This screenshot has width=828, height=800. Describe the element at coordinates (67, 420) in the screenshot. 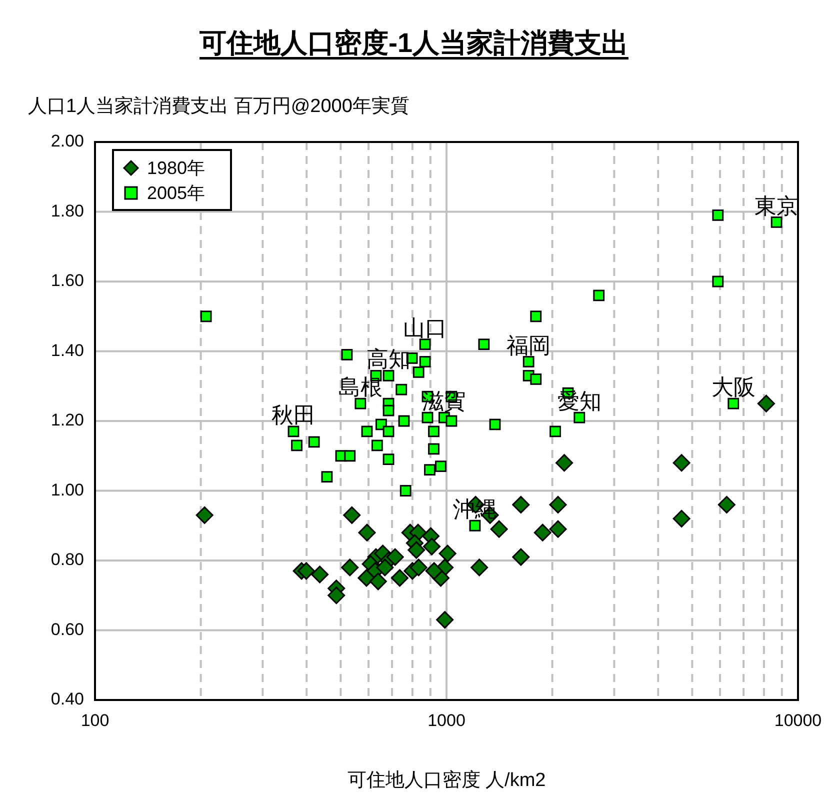

I see `y-tick-label: 1.20` at that location.